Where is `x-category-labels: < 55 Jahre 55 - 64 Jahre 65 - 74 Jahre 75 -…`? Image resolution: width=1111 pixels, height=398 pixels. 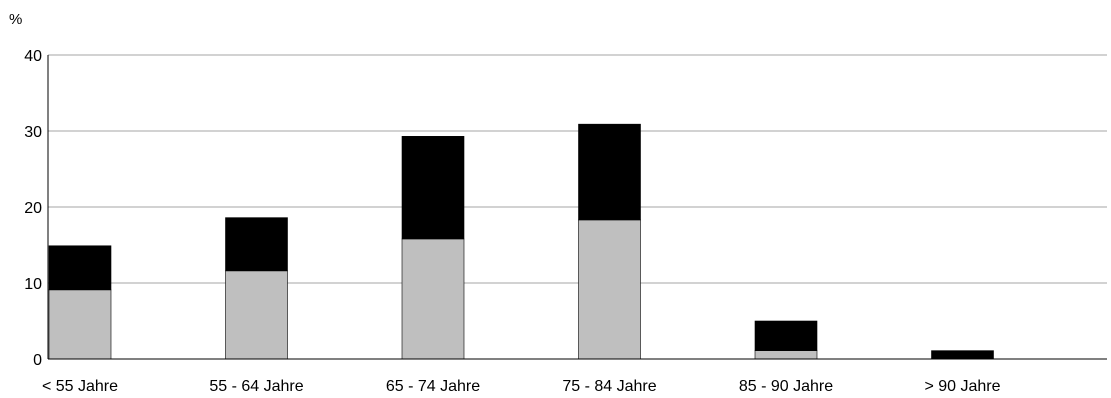
x-category-labels: < 55 Jahre 55 - 64 Jahre 65 - 74 Jahre 75 -… is located at coordinates (521, 386).